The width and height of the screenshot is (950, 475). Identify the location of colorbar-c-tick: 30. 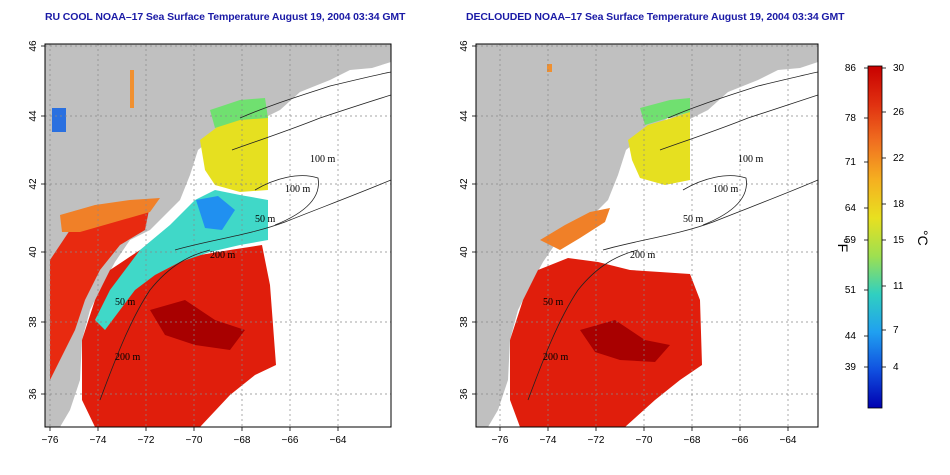
(899, 68).